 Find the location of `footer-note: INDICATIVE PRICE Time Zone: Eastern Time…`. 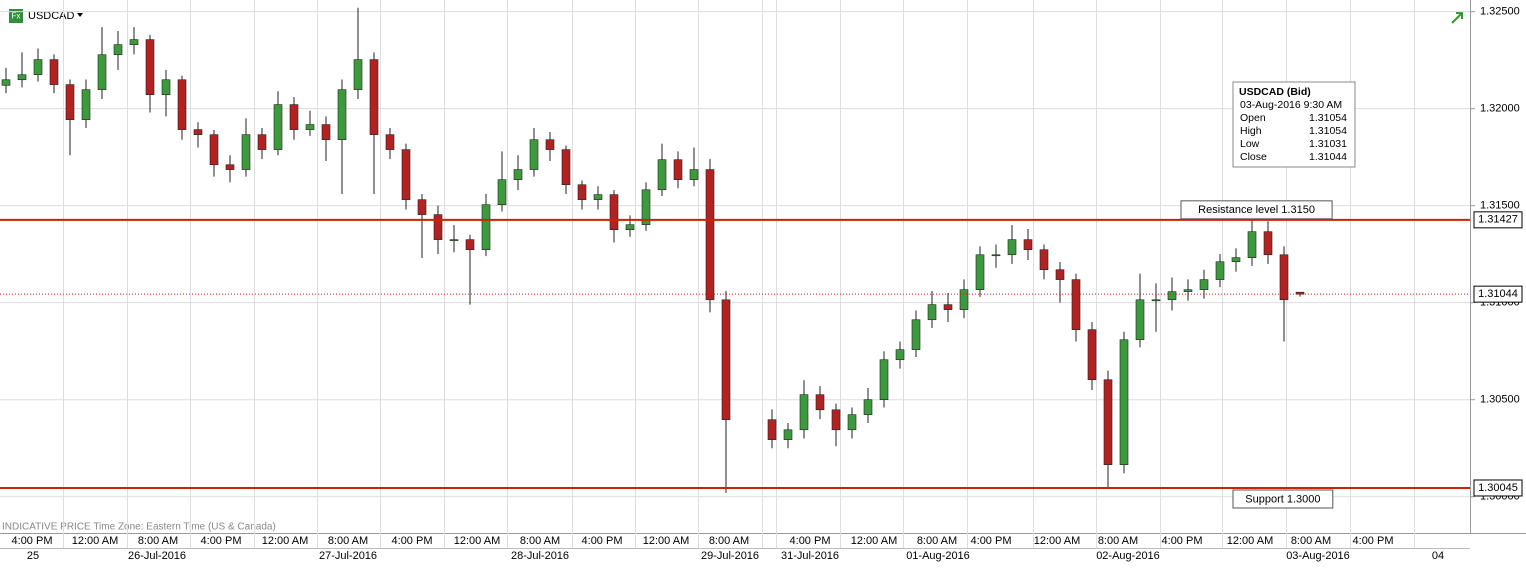

footer-note: INDICATIVE PRICE Time Zone: Eastern Time… is located at coordinates (139, 527).